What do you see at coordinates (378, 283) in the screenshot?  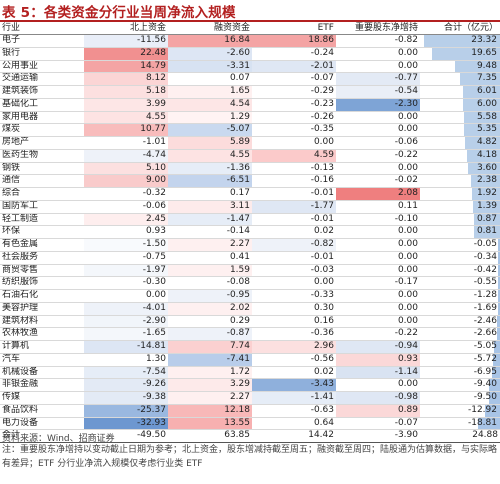 I see `value-cell: -0.17` at bounding box center [378, 283].